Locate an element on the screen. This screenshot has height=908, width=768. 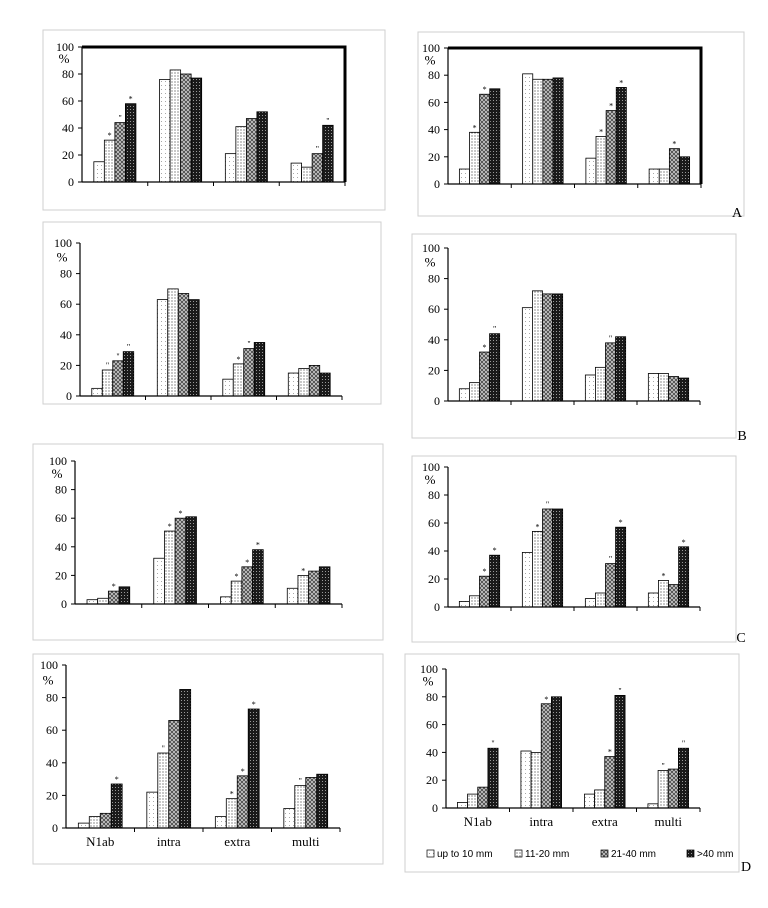
x-tick-label: intra is located at coordinates (541, 821).